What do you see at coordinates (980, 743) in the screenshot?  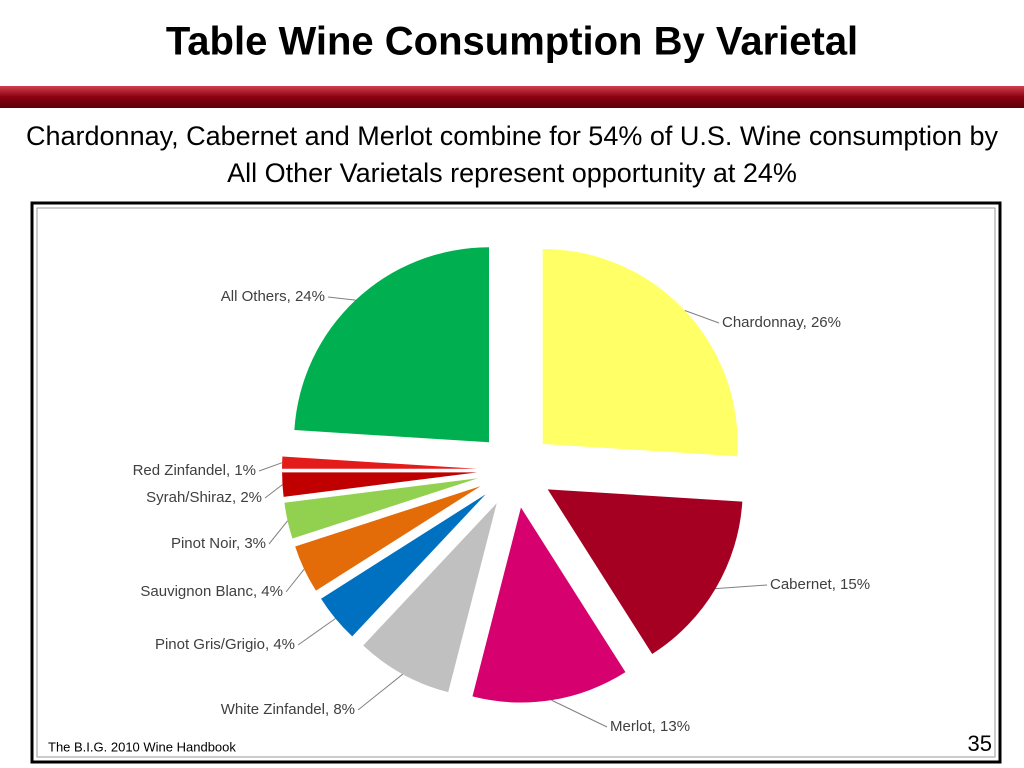 I see `page-number: 35` at bounding box center [980, 743].